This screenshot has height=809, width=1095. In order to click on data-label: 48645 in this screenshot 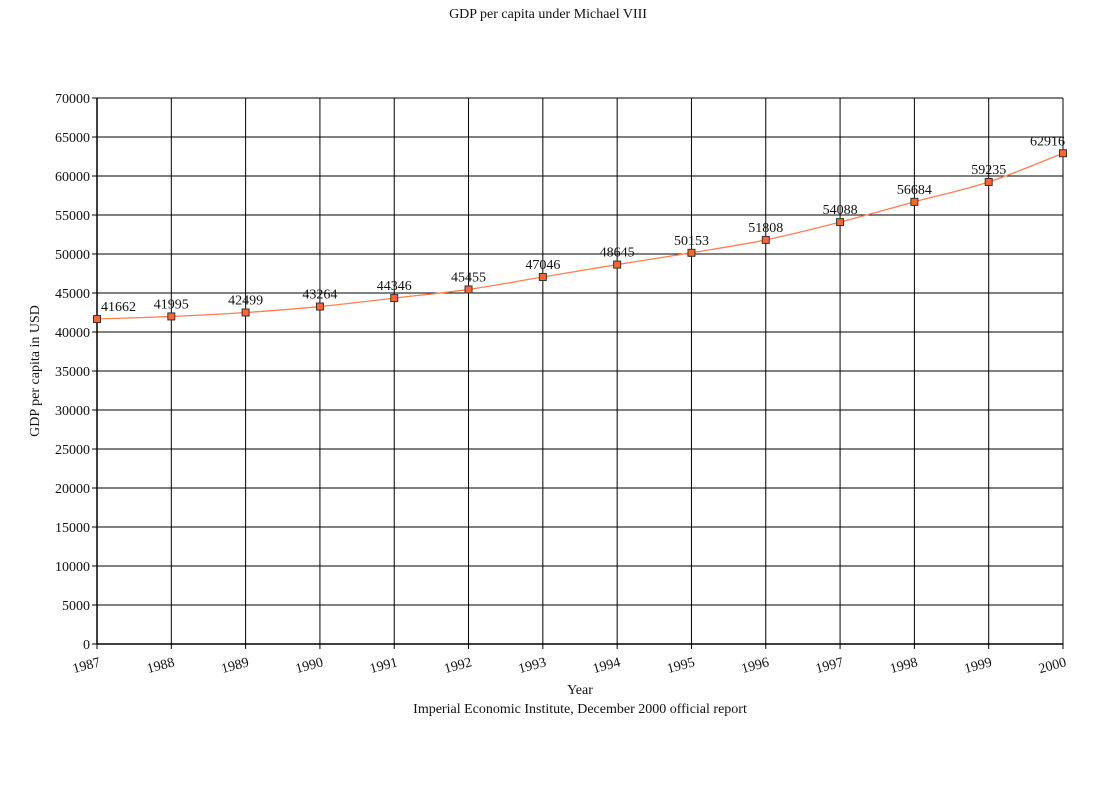, I will do `click(617, 253)`.